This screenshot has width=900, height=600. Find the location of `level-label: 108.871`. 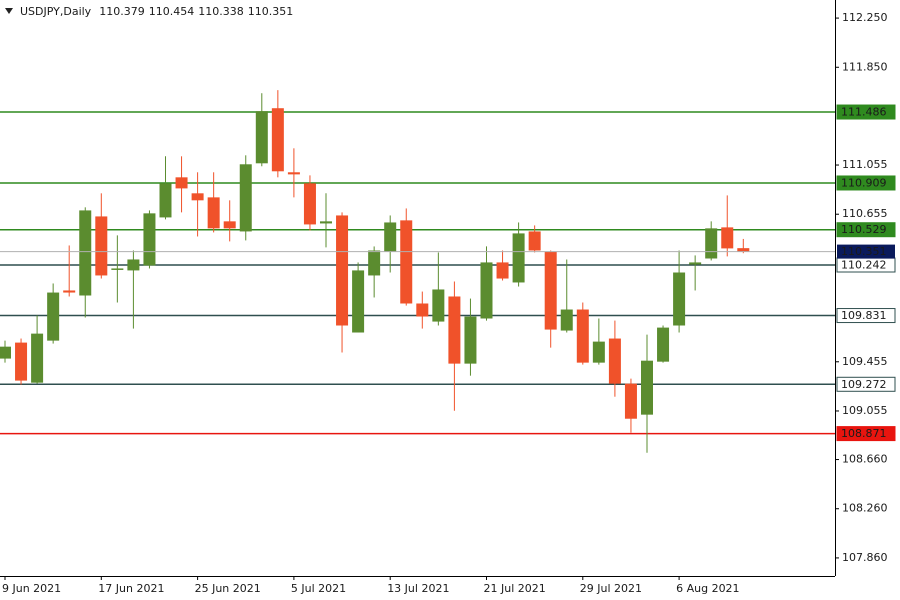

level-label: 108.871 is located at coordinates (864, 433).